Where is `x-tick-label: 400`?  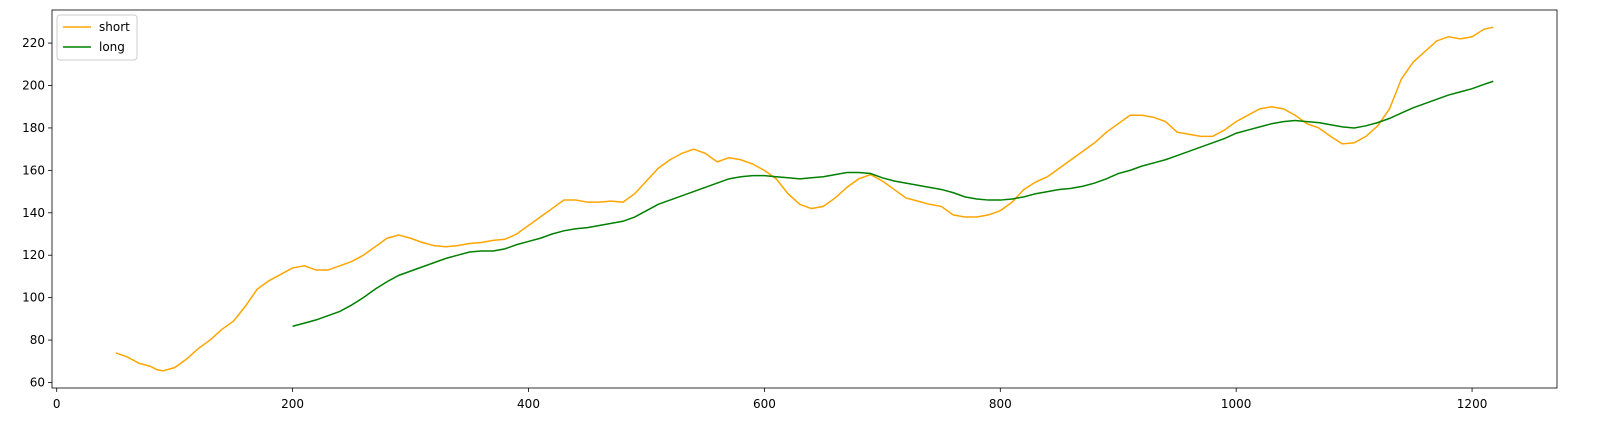 x-tick-label: 400 is located at coordinates (528, 404).